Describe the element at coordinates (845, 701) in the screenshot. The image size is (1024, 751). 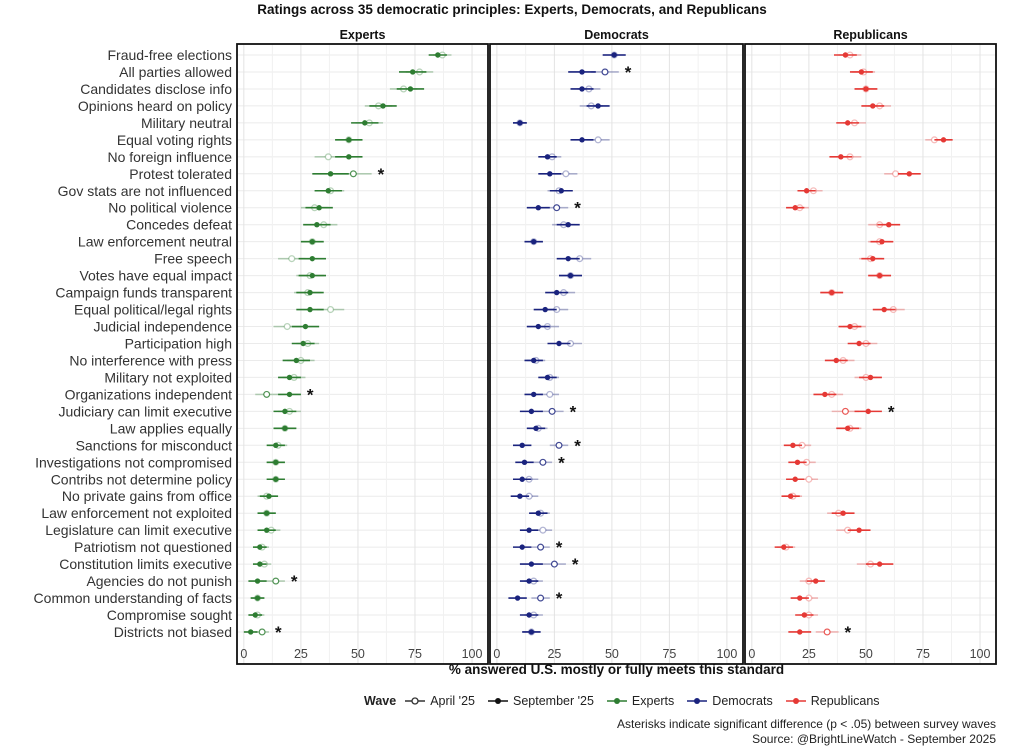
I see `legend-label-republicans: Republicans` at that location.